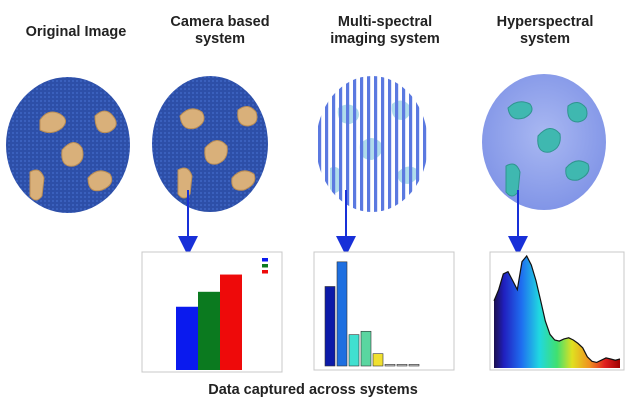  I want to click on header-hyperspectral-system: Hyperspectral system, so click(545, 30).